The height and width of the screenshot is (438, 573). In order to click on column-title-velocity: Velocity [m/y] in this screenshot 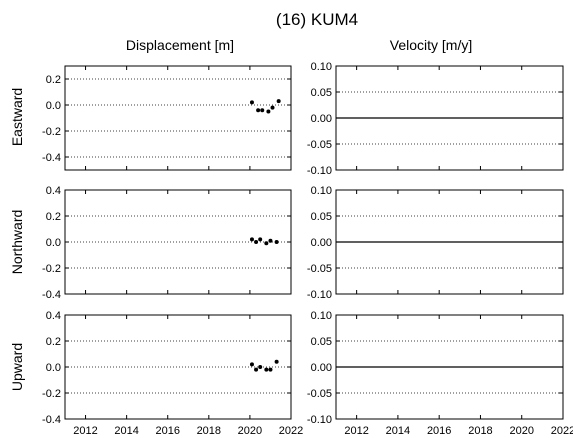, I will do `click(431, 45)`.